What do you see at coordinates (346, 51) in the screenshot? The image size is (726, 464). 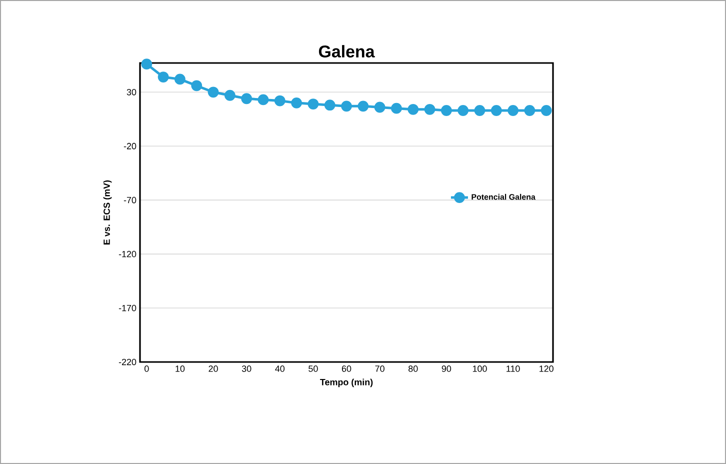 I see `chart-title: Galena` at bounding box center [346, 51].